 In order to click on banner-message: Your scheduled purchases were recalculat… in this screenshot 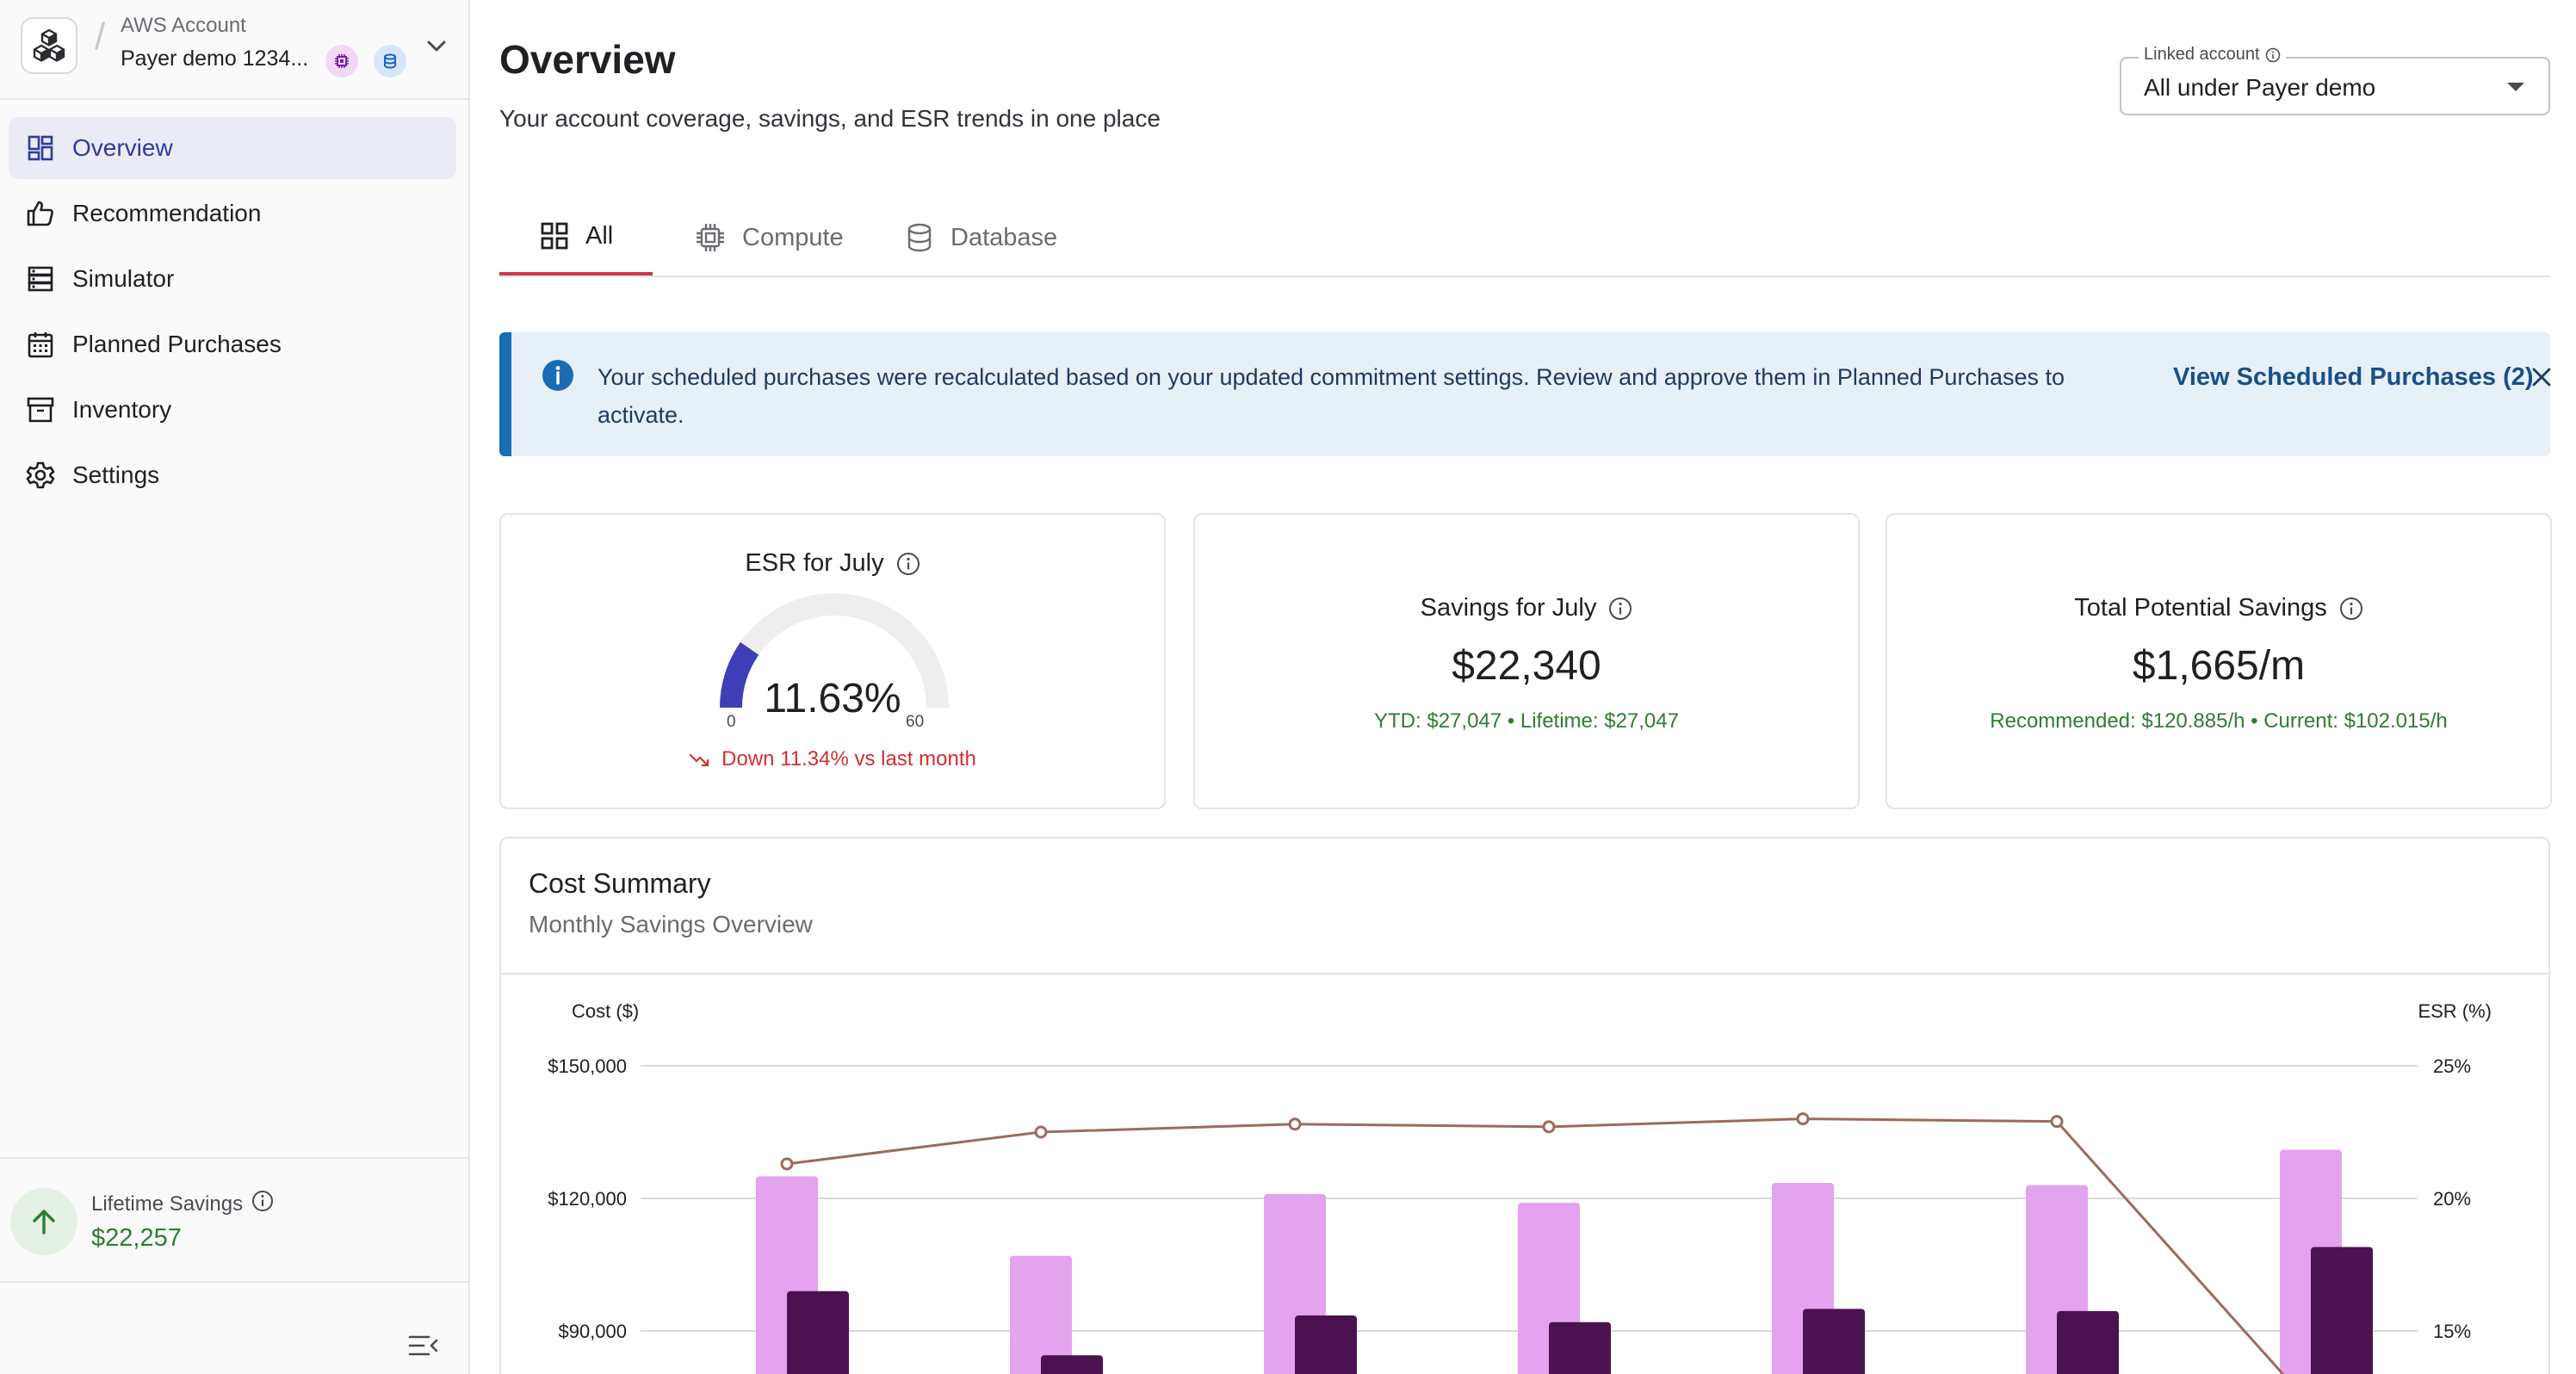, I will do `click(1331, 396)`.